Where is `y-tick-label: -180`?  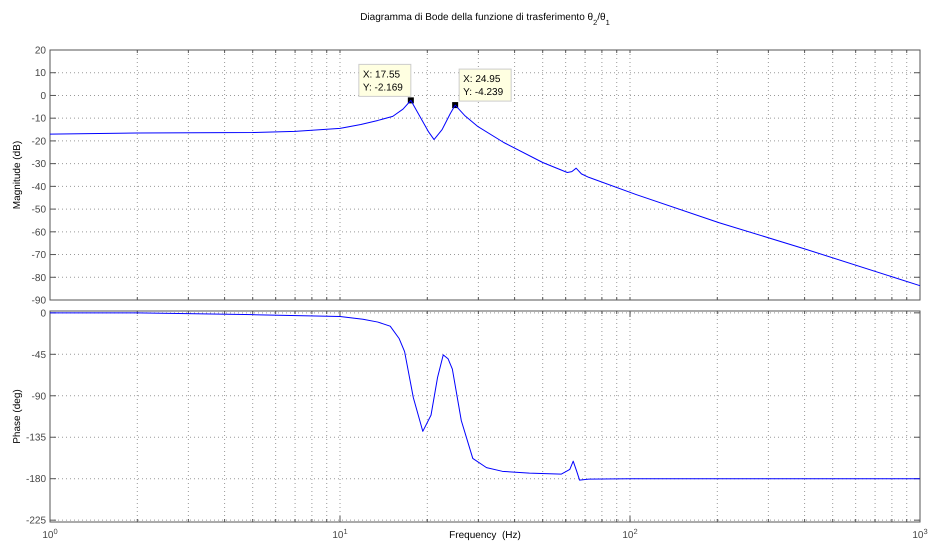 y-tick-label: -180 is located at coordinates (36, 480).